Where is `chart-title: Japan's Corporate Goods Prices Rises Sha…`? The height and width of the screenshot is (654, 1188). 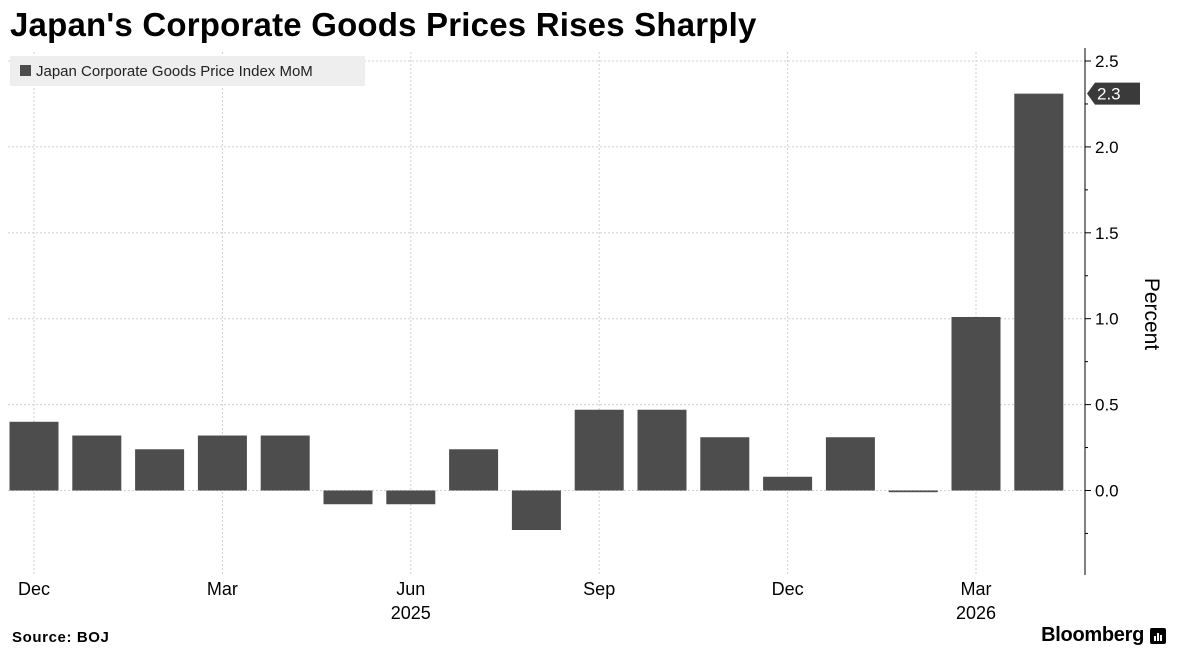 chart-title: Japan's Corporate Goods Prices Rises Sha… is located at coordinates (383, 24).